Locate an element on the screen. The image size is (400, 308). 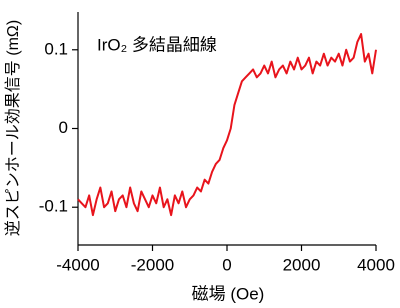
y-tick-label: -0.1 is located at coordinates (53, 206).